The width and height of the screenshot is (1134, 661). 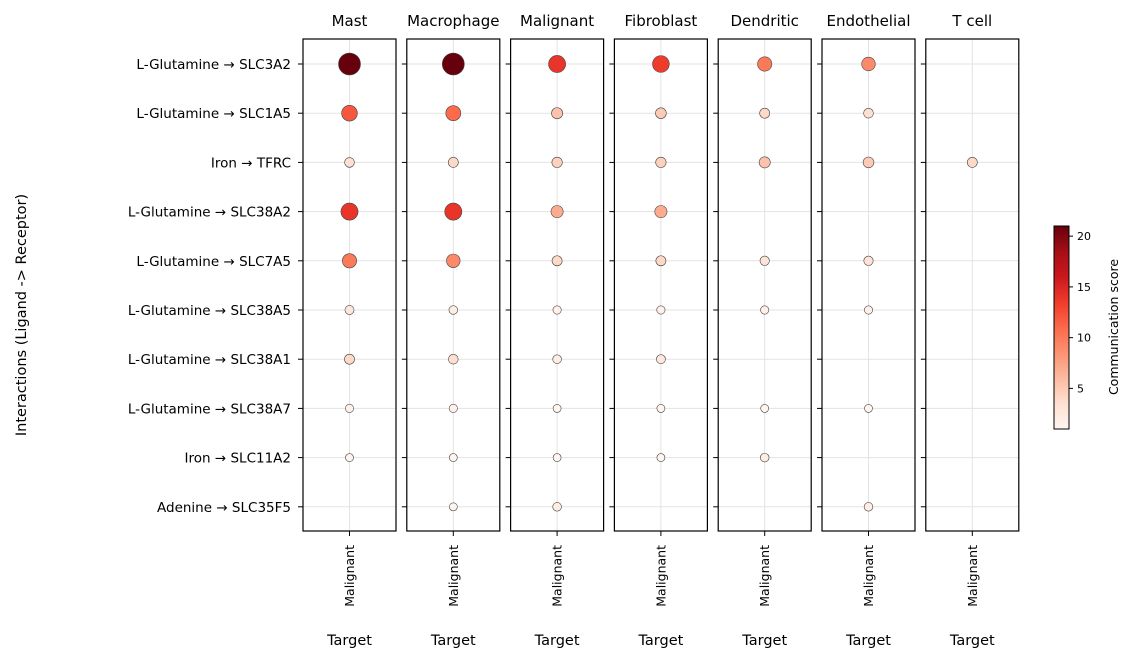 What do you see at coordinates (1061, 327) in the screenshot?
I see `colorbar-gradient` at bounding box center [1061, 327].